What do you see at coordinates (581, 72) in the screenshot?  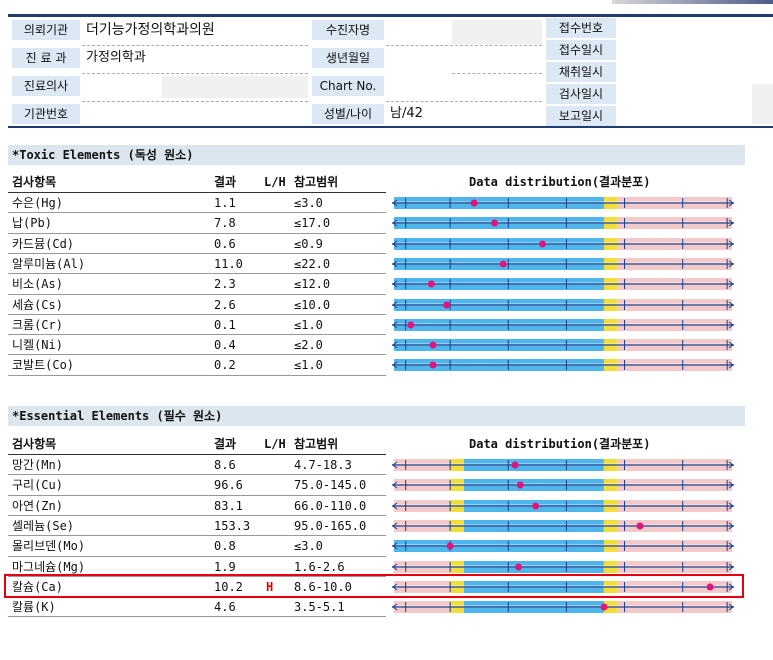 I see `collection-date-label: 채취일시` at bounding box center [581, 72].